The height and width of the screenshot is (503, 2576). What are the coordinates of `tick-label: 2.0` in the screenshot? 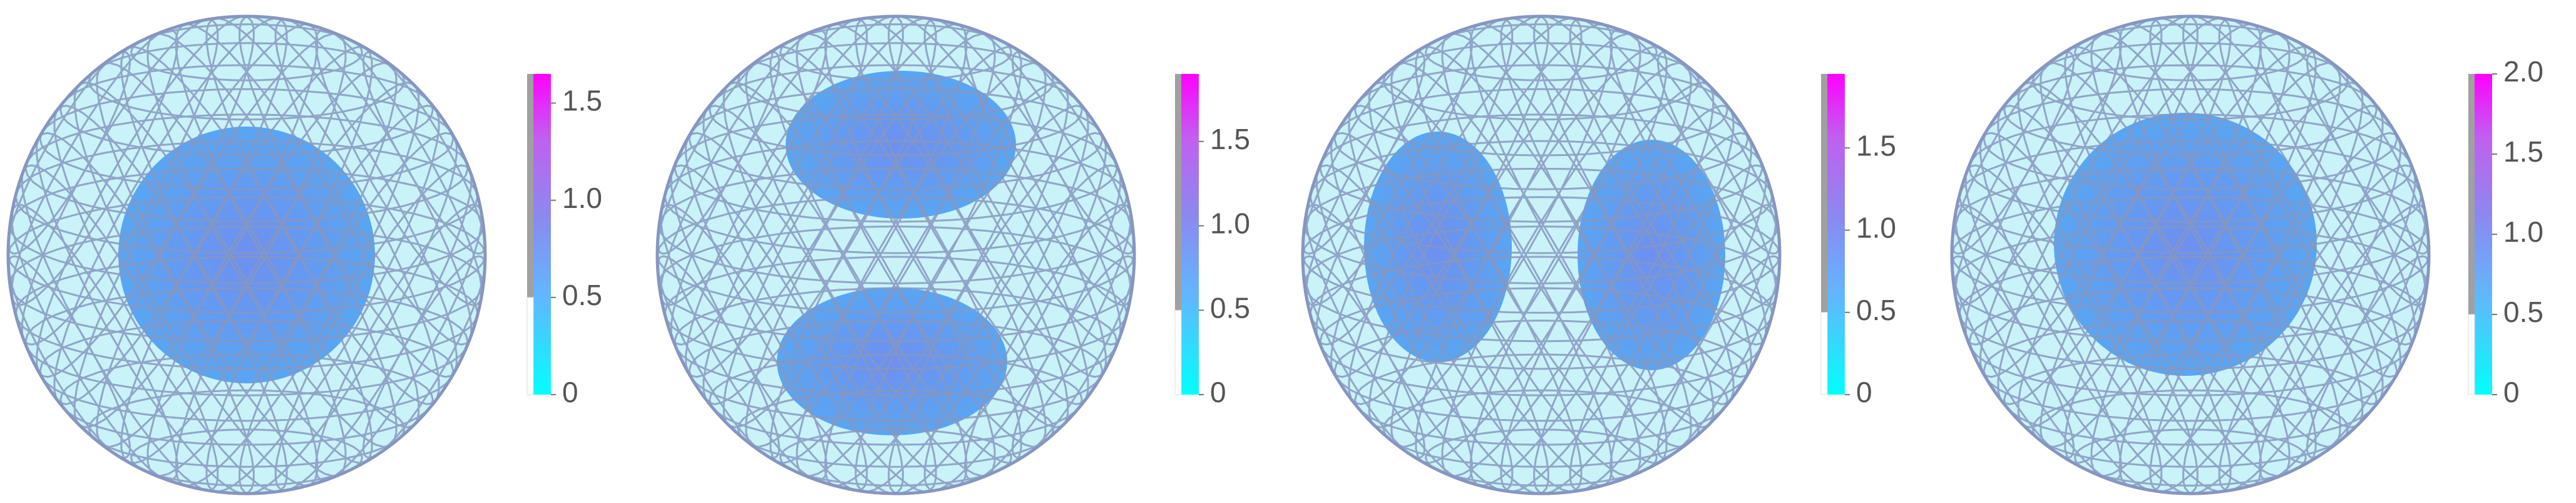 It's located at (2523, 71).